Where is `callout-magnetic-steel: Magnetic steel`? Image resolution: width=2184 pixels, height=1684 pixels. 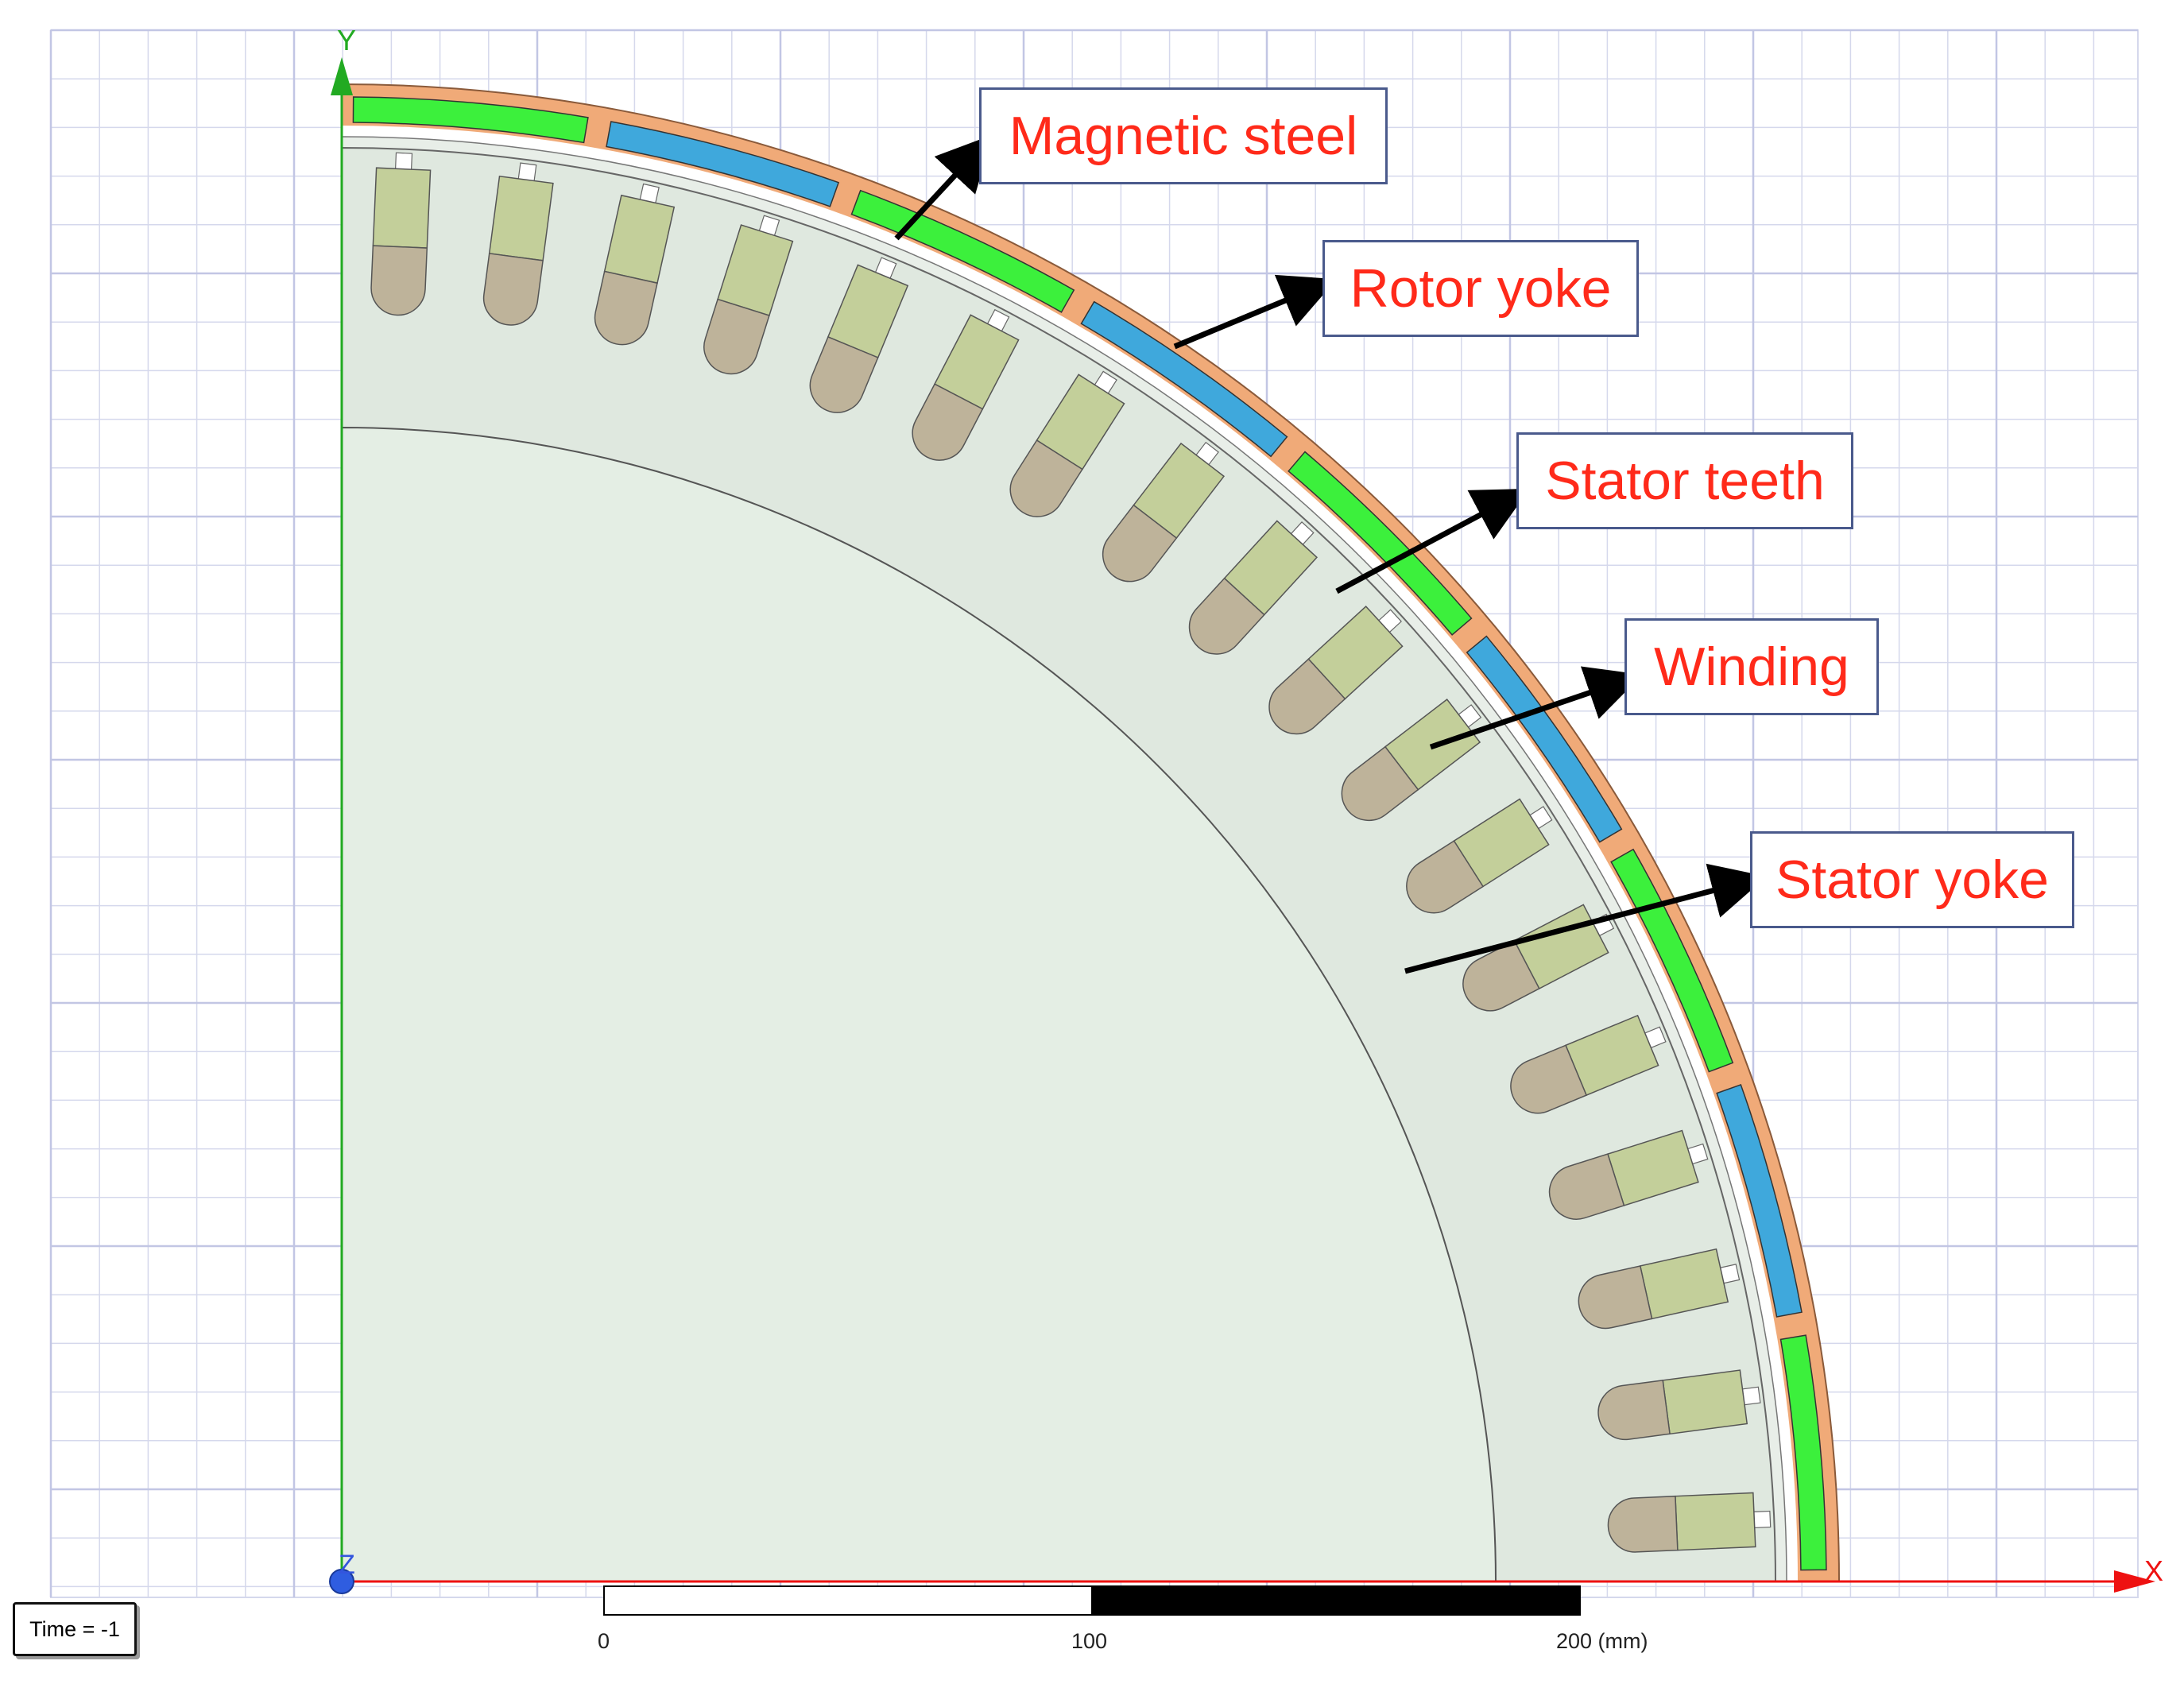
callout-magnetic-steel: Magnetic steel is located at coordinates (1183, 135).